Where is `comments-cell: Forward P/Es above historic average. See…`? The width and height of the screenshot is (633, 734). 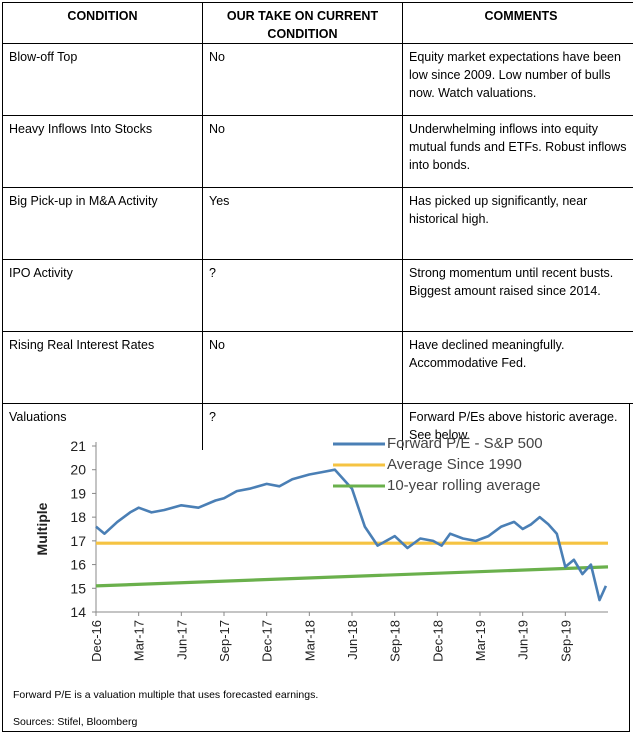
comments-cell: Forward P/Es above historic average. See… is located at coordinates (517, 426).